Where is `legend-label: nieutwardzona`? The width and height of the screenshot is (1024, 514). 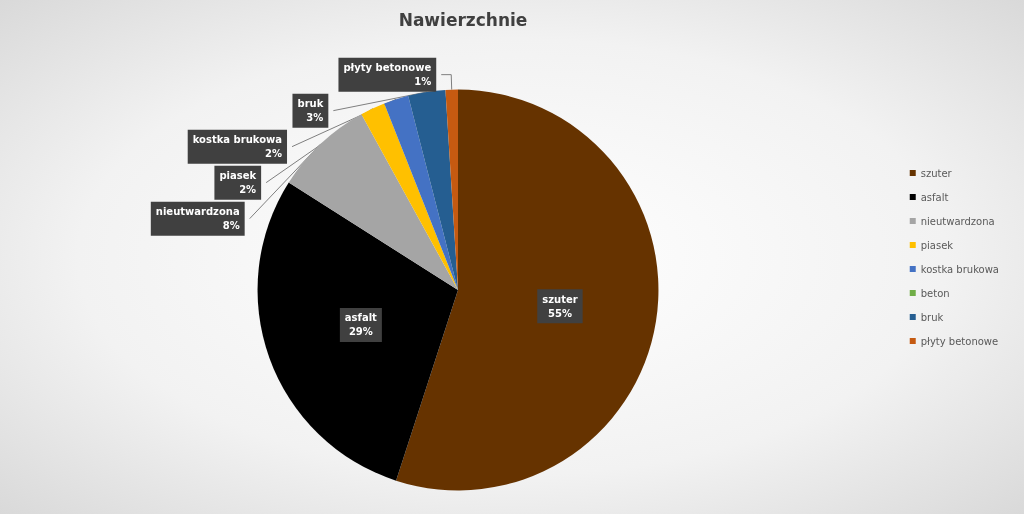 legend-label: nieutwardzona is located at coordinates (957, 221).